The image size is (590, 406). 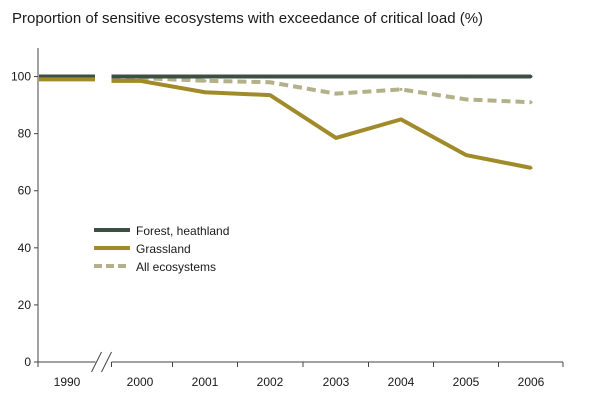 I want to click on x-tick-label: 2004, so click(x=401, y=382).